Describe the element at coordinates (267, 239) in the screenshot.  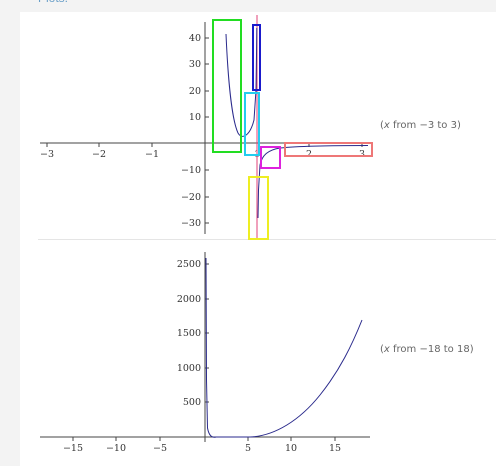
I see `plot-divider` at that location.